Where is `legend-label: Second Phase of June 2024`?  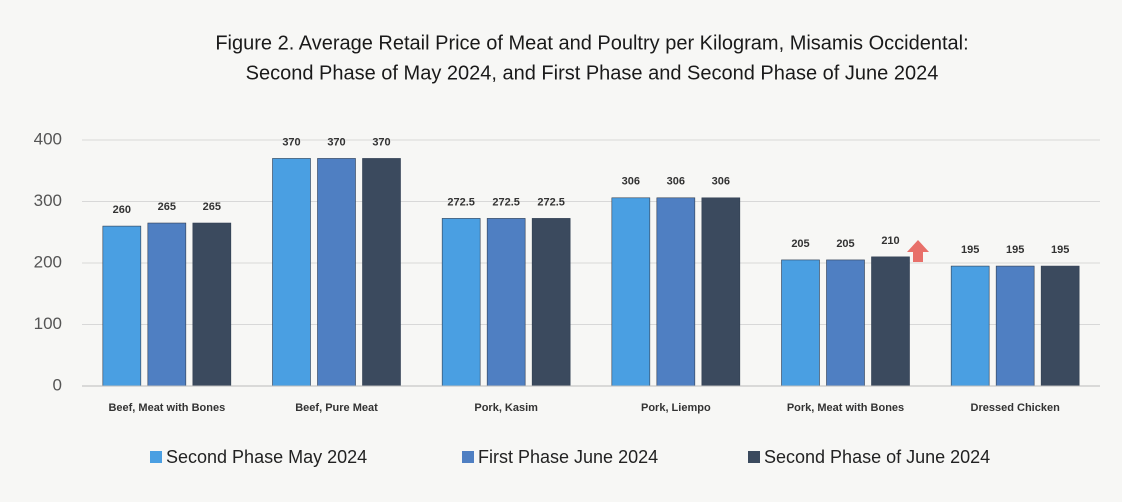 legend-label: Second Phase of June 2024 is located at coordinates (877, 457).